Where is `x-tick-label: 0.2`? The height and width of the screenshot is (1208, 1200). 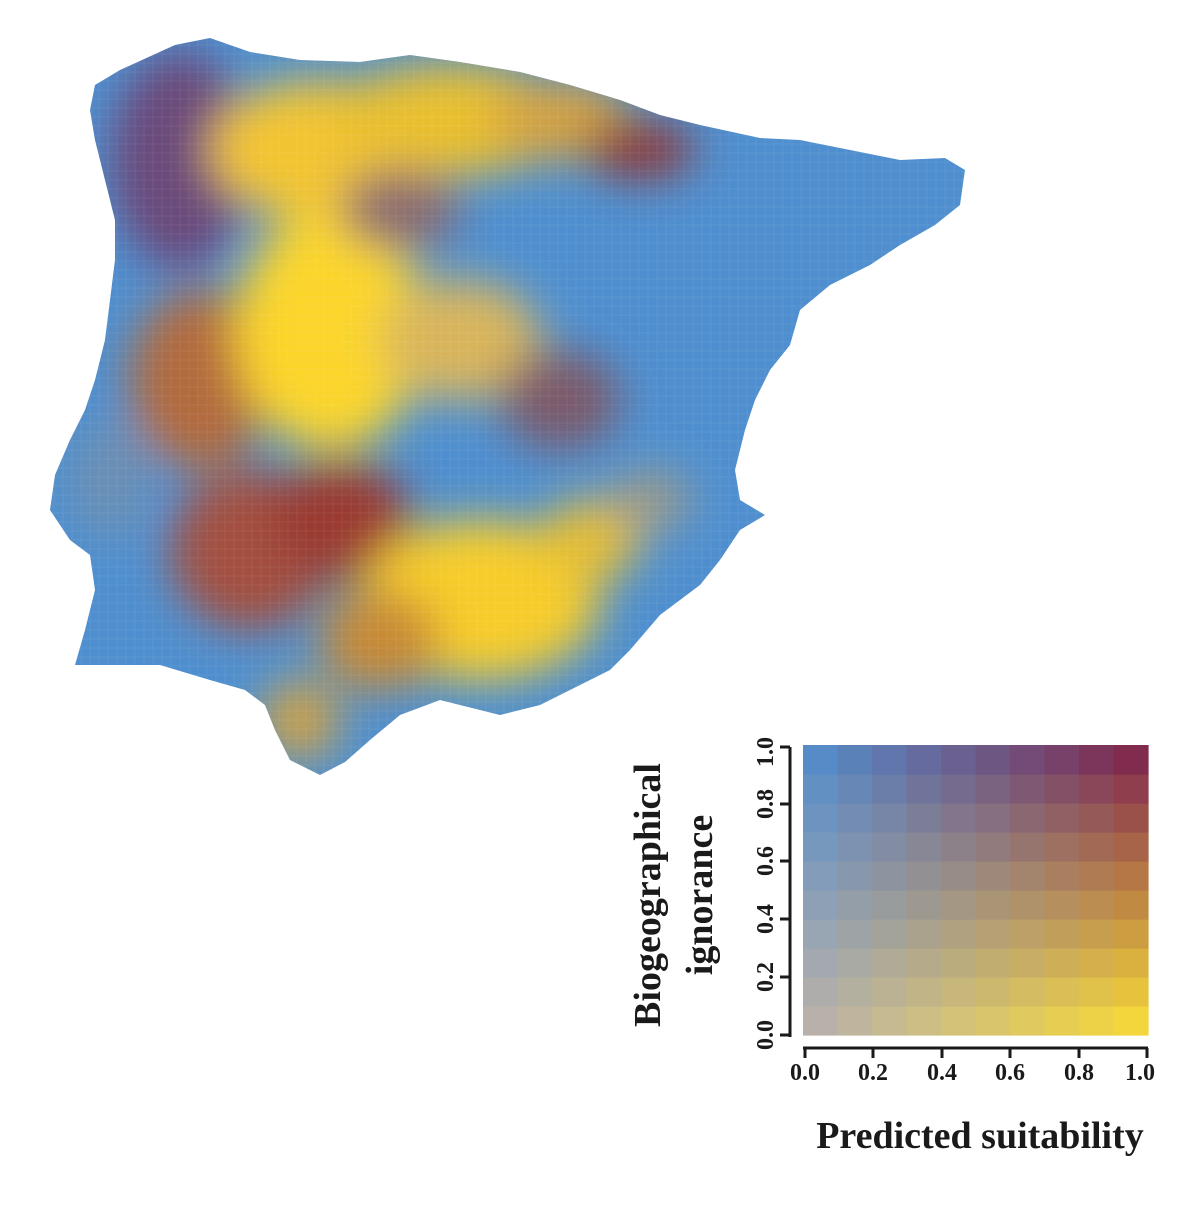
x-tick-label: 0.2 is located at coordinates (873, 1073).